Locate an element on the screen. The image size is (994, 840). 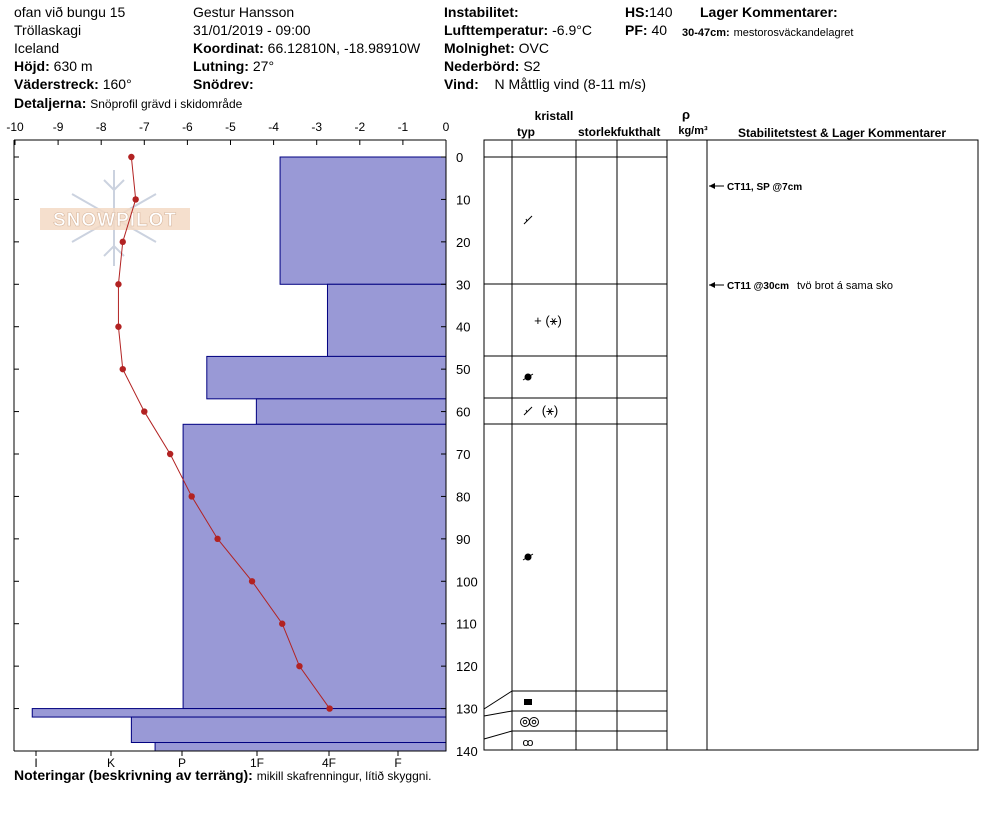
stability-label: Instabilitet: is located at coordinates (481, 12).